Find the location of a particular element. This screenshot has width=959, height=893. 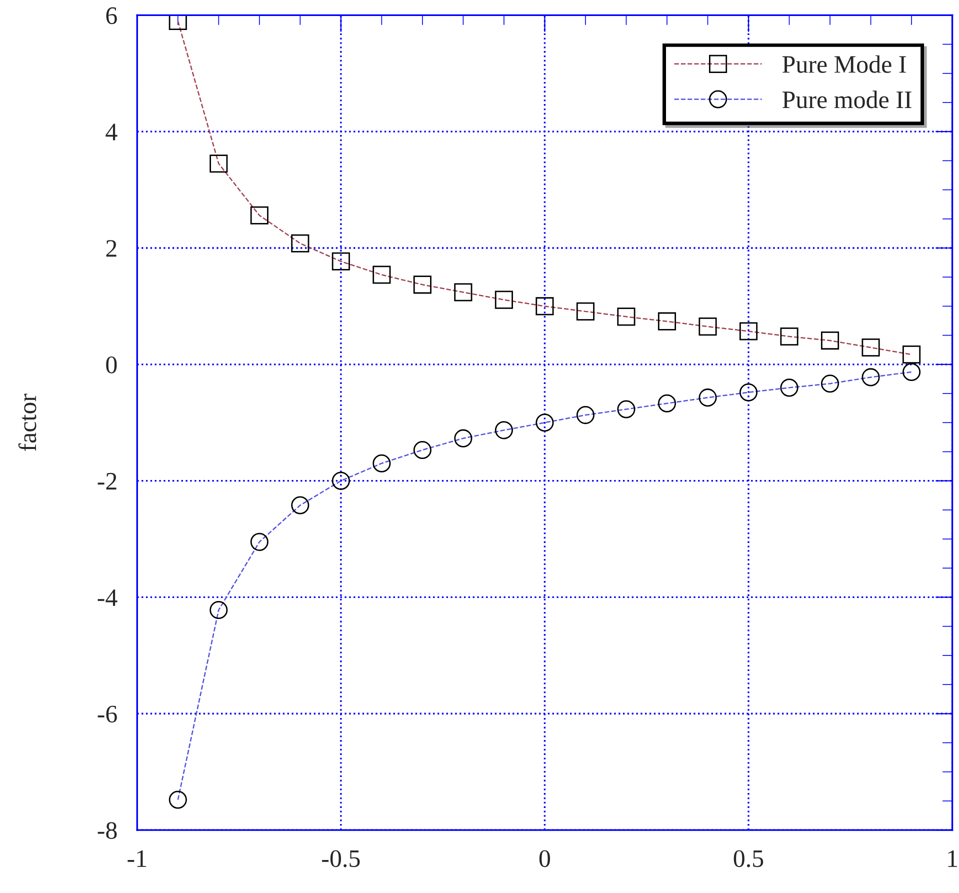

x-tick-label: 0 is located at coordinates (544, 859).